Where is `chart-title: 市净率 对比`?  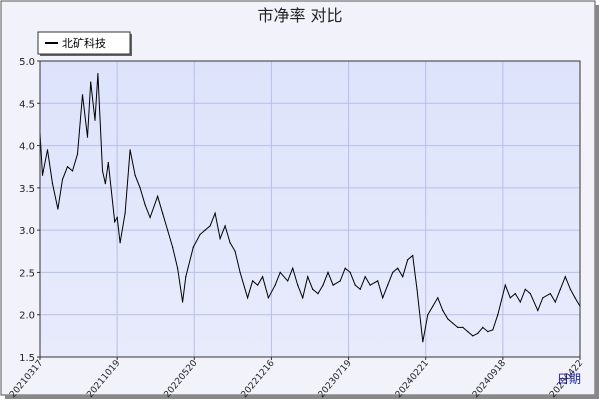
chart-title: 市净率 对比 is located at coordinates (299, 15).